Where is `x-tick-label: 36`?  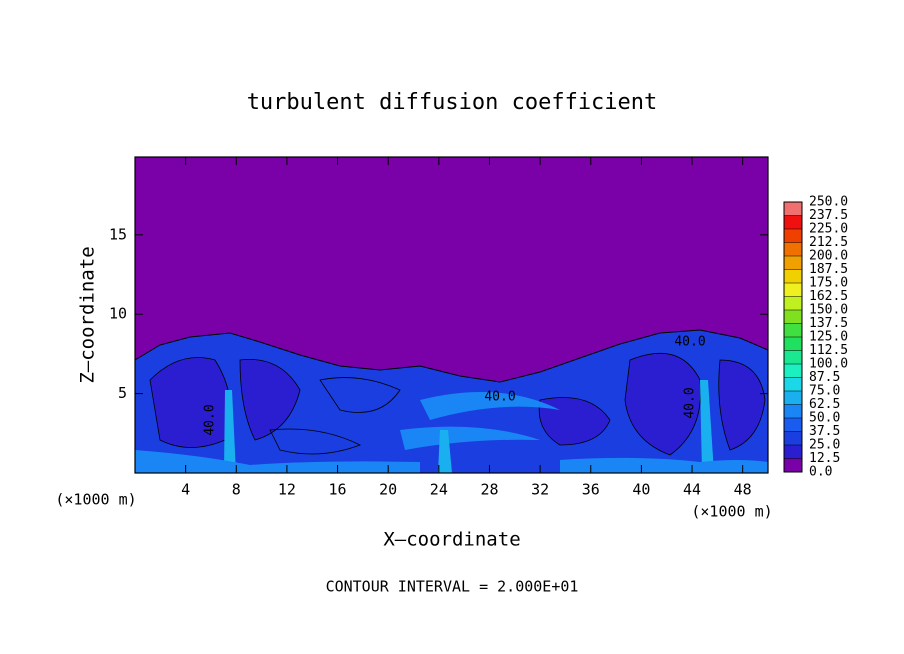
x-tick-label: 36 is located at coordinates (591, 490).